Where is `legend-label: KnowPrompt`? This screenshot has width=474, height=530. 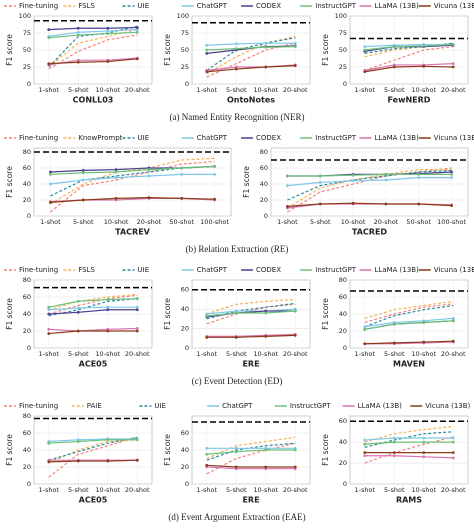
legend-label: KnowPrompt is located at coordinates (100, 138).